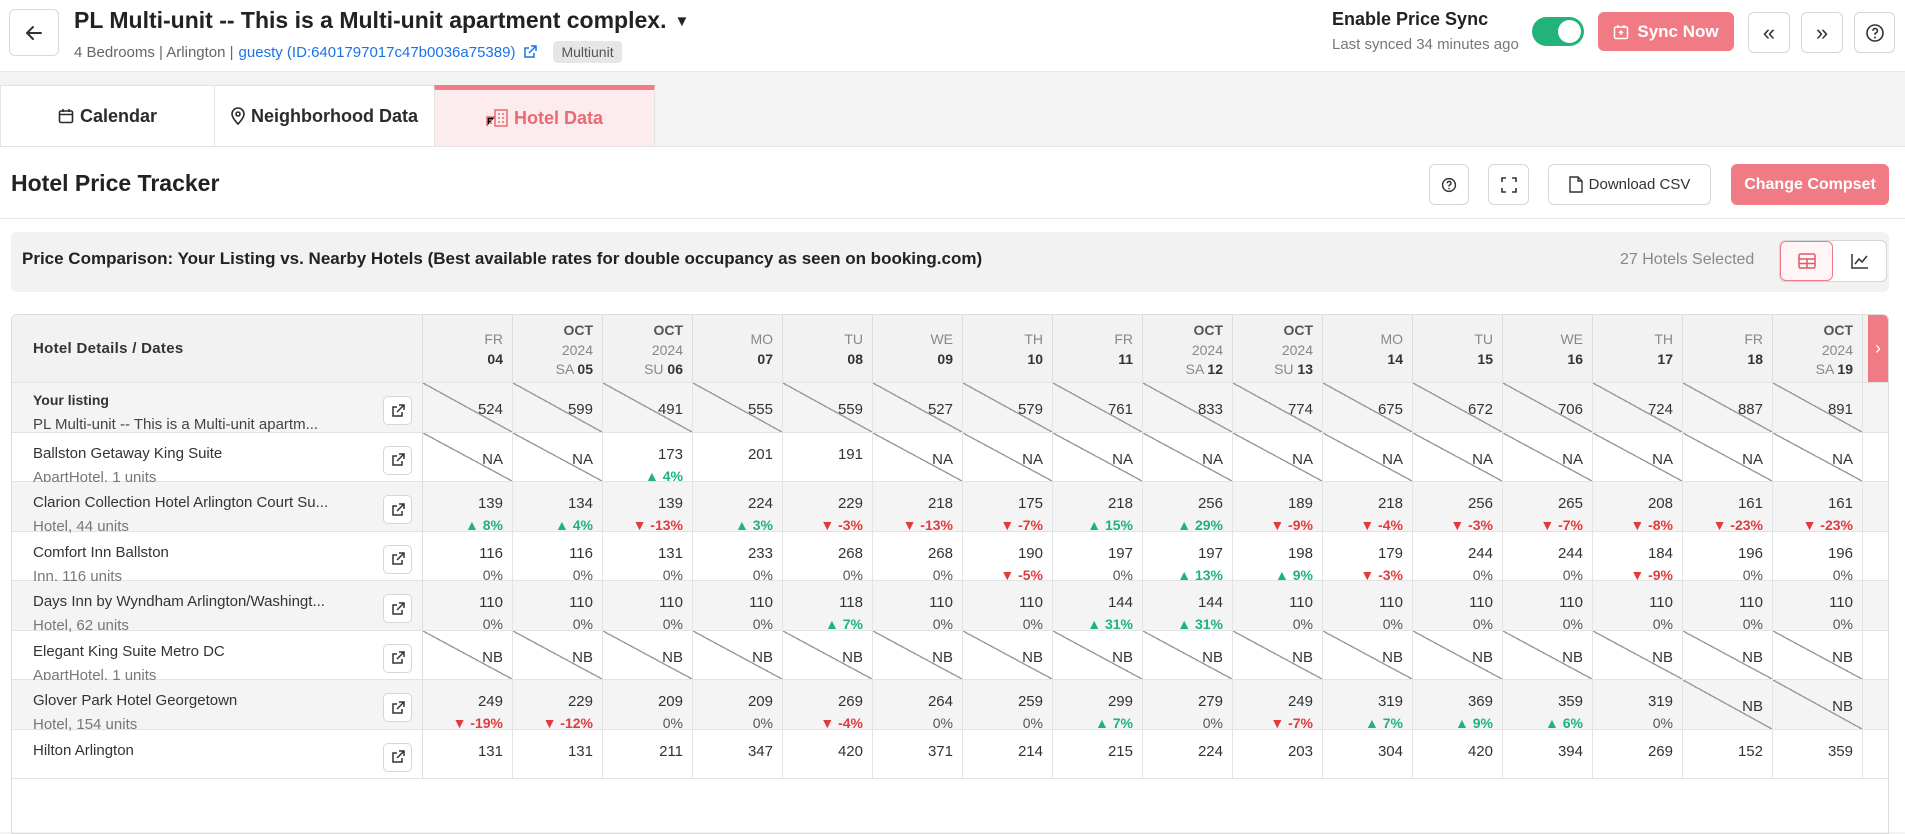 This screenshot has width=1905, height=834. Describe the element at coordinates (1859, 261) in the screenshot. I see `chart-view-button` at that location.